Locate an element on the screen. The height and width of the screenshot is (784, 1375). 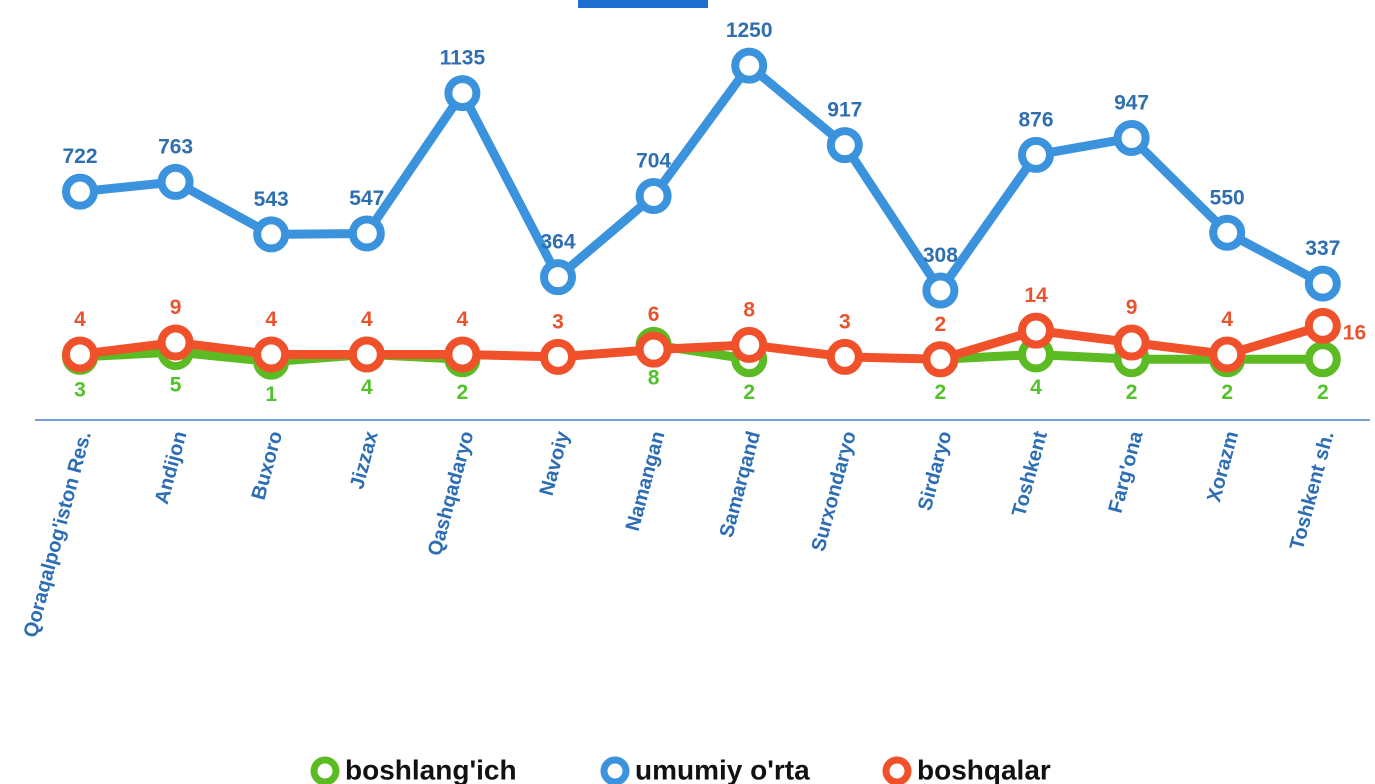
x-tick-label: Buxoro is located at coordinates (267, 465).